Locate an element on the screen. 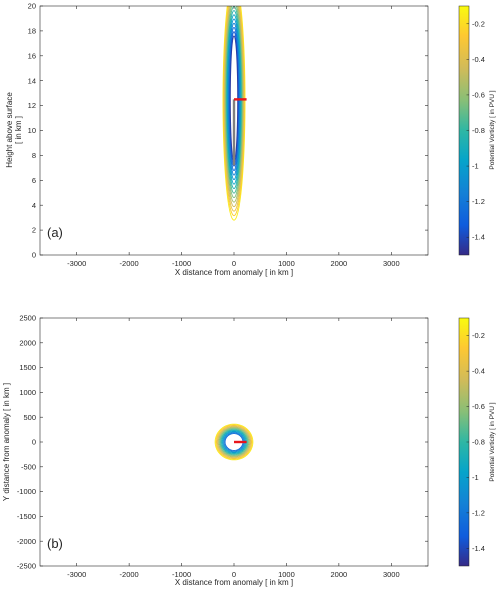 The height and width of the screenshot is (591, 500). y-tick-label: -1500 is located at coordinates (26, 516).